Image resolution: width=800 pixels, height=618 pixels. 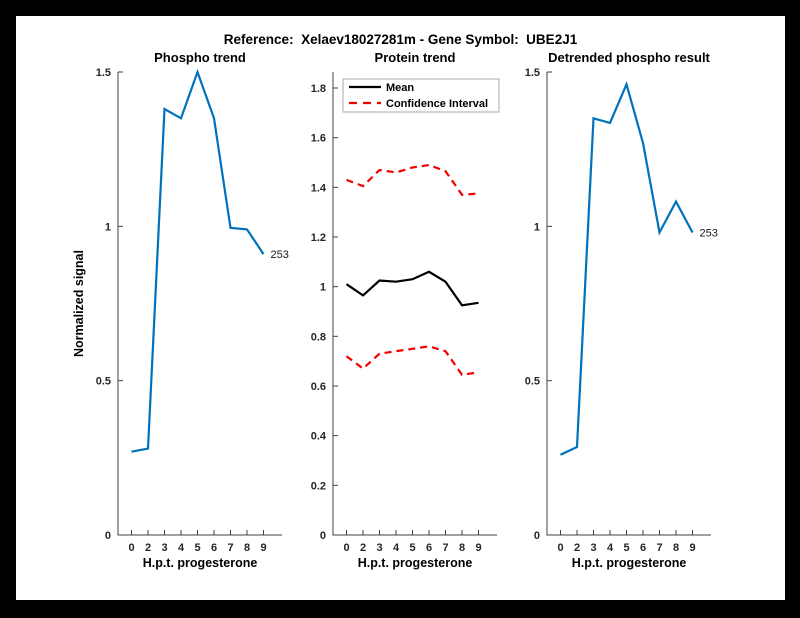 I want to click on y-tick-label: 0.8, so click(x=318, y=337).